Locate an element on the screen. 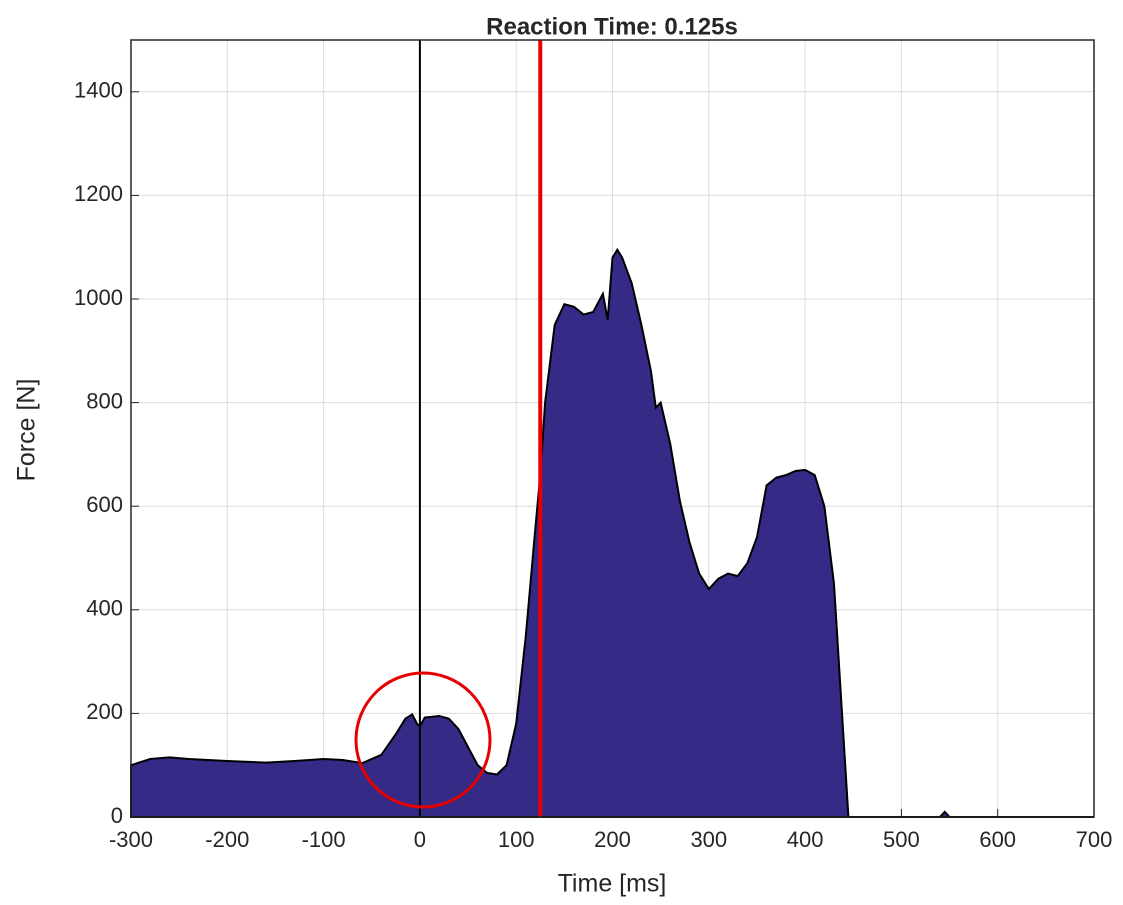 This screenshot has height=905, width=1123. y-tick-label: 200 is located at coordinates (104, 711).